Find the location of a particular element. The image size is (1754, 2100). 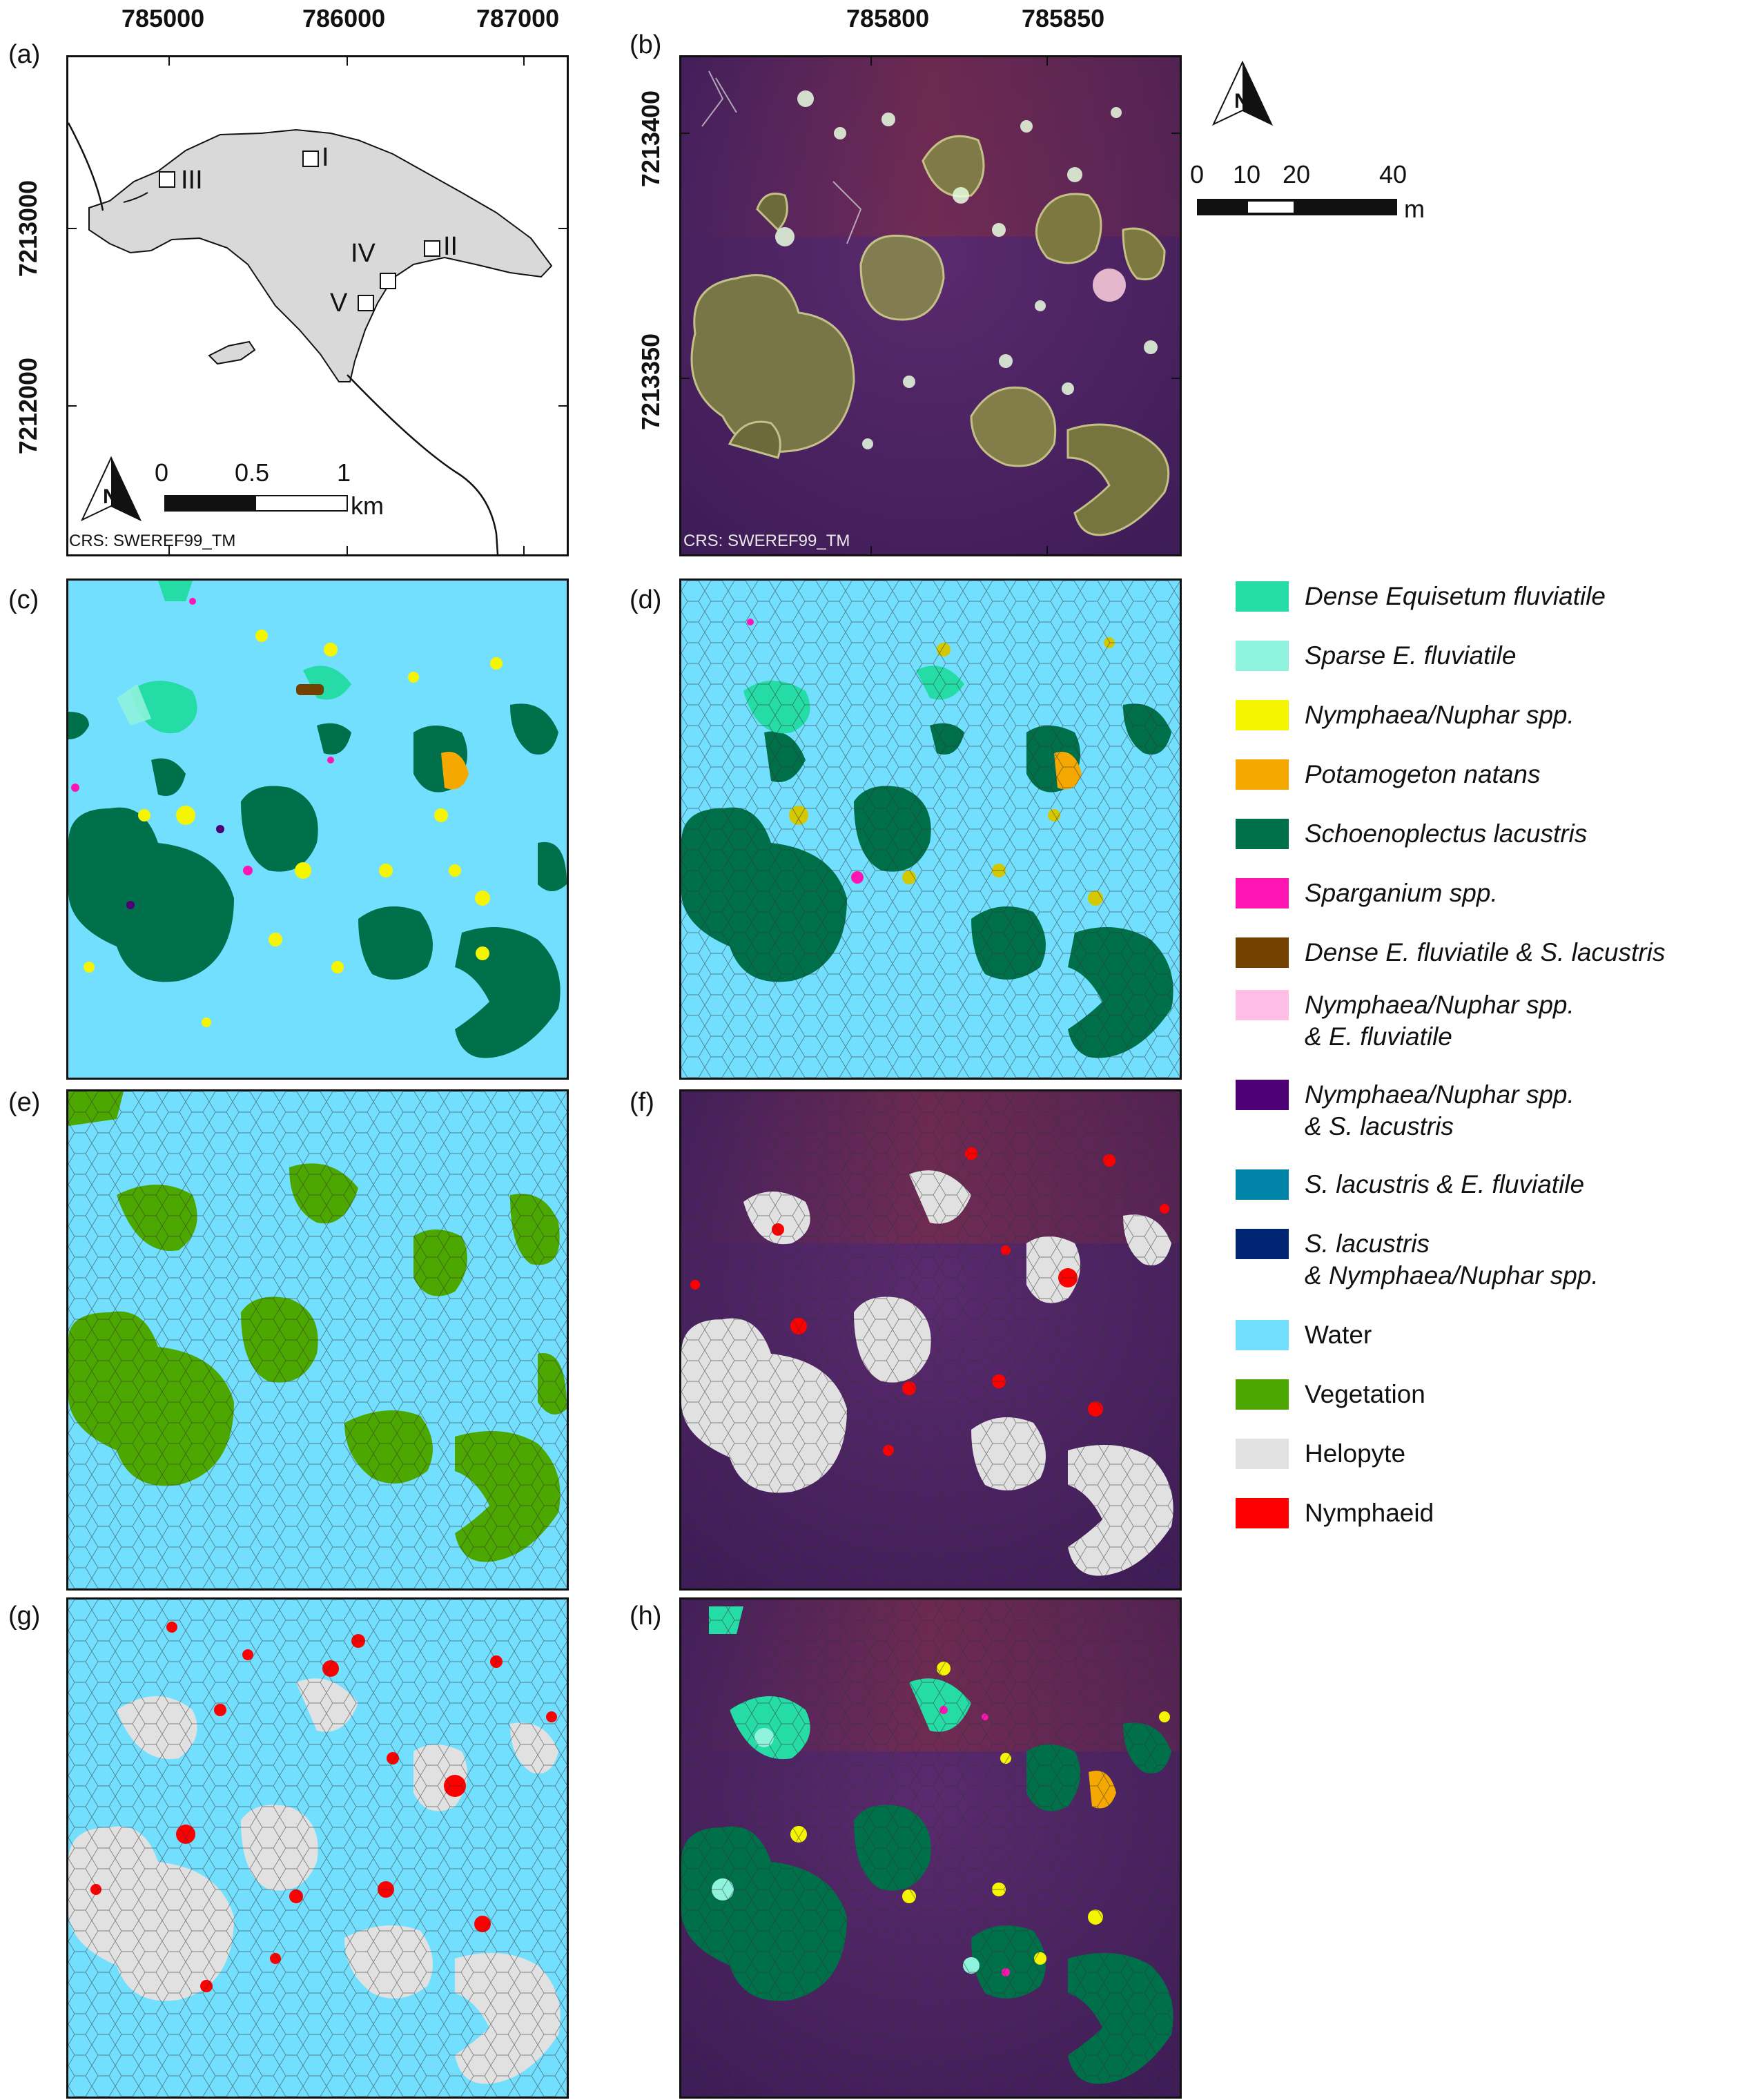

panel-h-map is located at coordinates (931, 1848).